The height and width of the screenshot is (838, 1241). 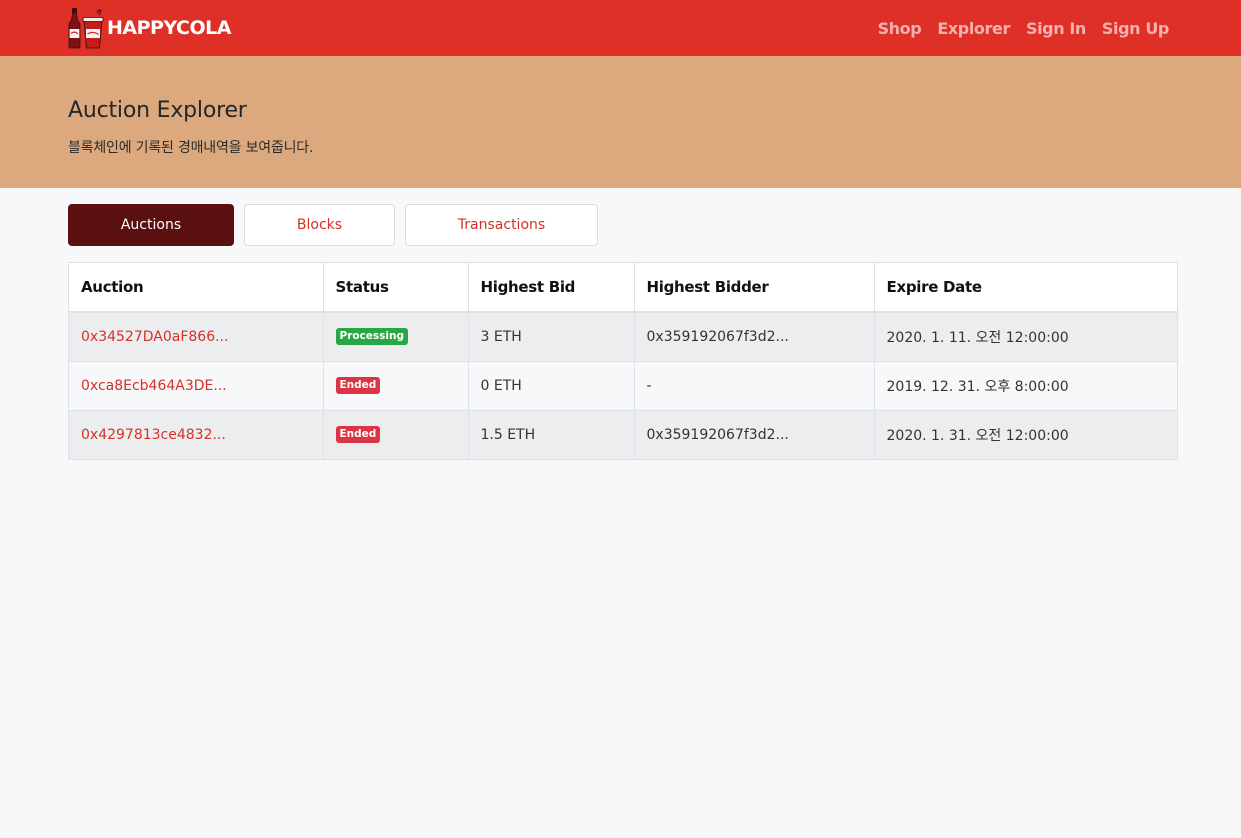 What do you see at coordinates (319, 225) in the screenshot?
I see `tab-blocks: Blocks` at bounding box center [319, 225].